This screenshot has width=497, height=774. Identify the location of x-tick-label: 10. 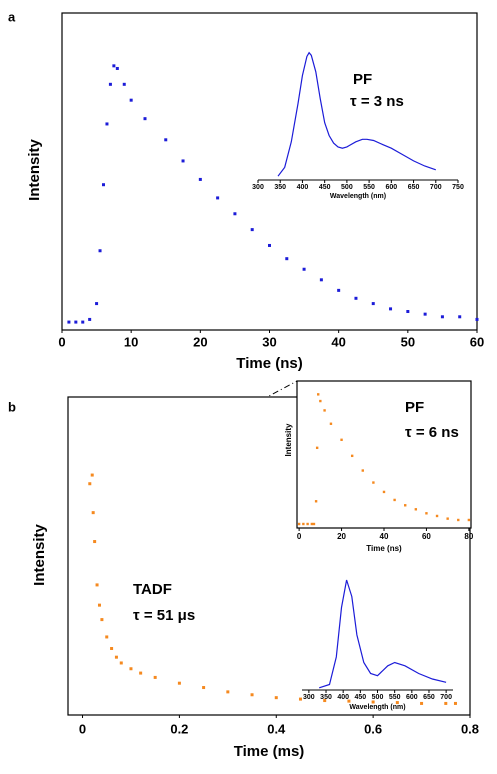
(131, 341).